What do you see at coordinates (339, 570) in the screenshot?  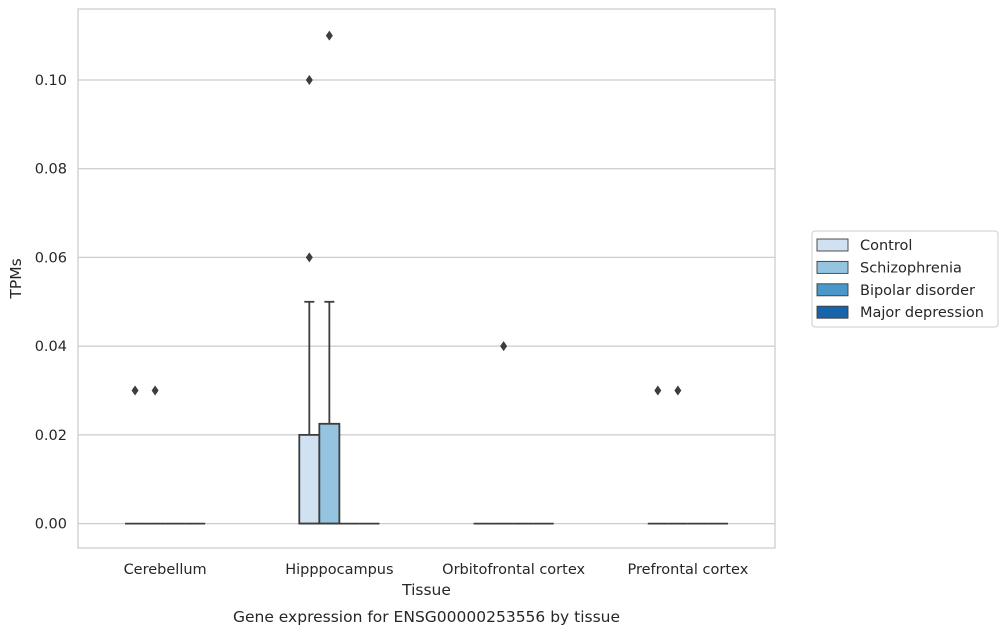 I see `x-tick-label: Hipppocampus` at bounding box center [339, 570].